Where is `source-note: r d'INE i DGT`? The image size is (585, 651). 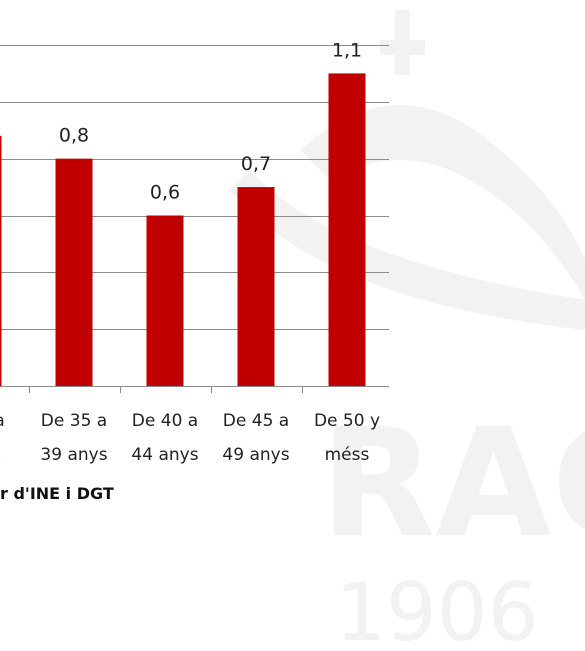 source-note: r d'INE i DGT is located at coordinates (57, 493).